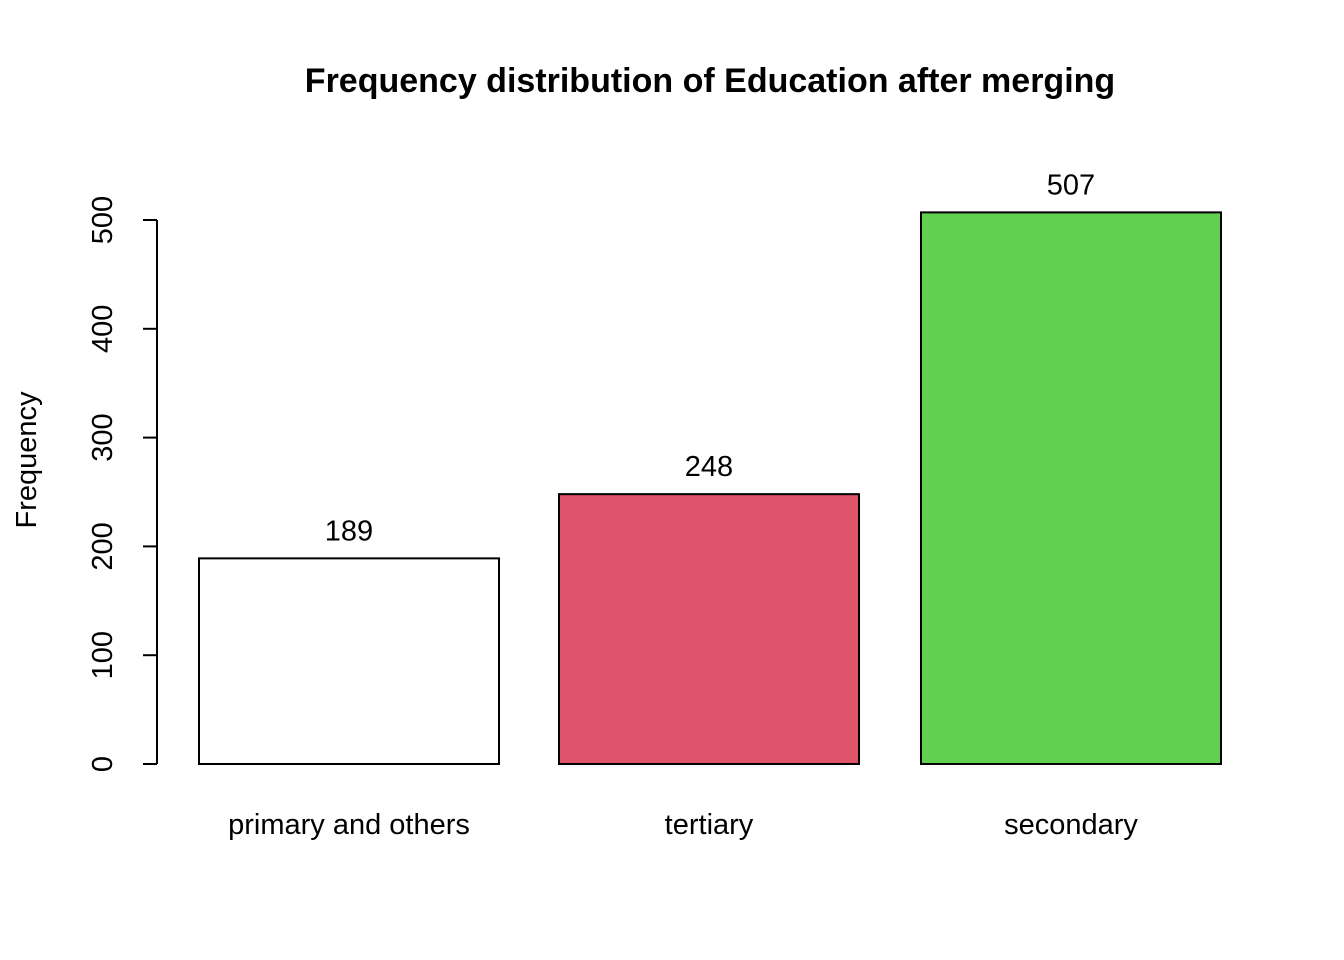 This screenshot has height=960, width=1344. Describe the element at coordinates (103, 764) in the screenshot. I see `y-tick-label: 0` at that location.